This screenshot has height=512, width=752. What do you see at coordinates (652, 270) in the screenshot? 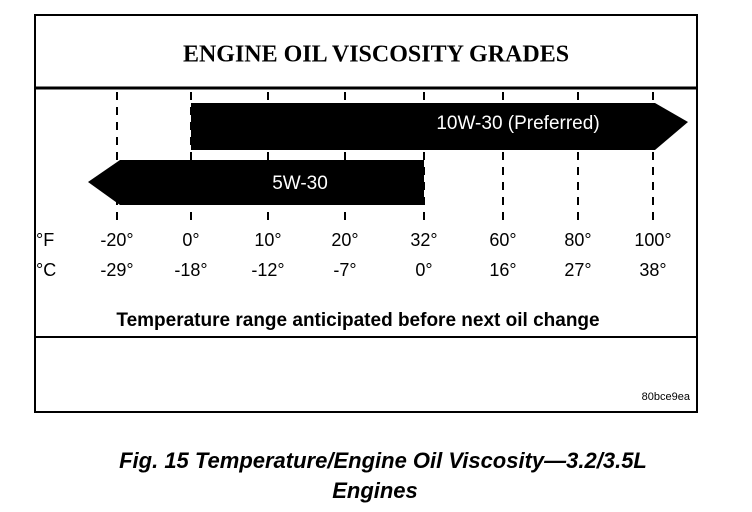
I see `celsius-label: 38°` at bounding box center [652, 270].